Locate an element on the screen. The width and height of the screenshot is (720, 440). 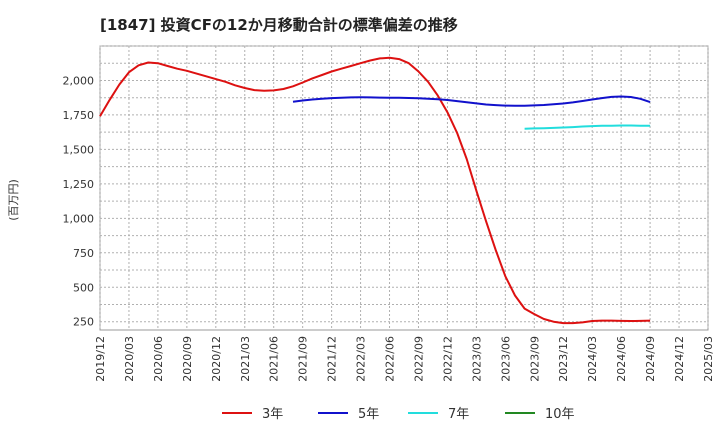
x-tick-label: 2022/03 is located at coordinates (361, 359).